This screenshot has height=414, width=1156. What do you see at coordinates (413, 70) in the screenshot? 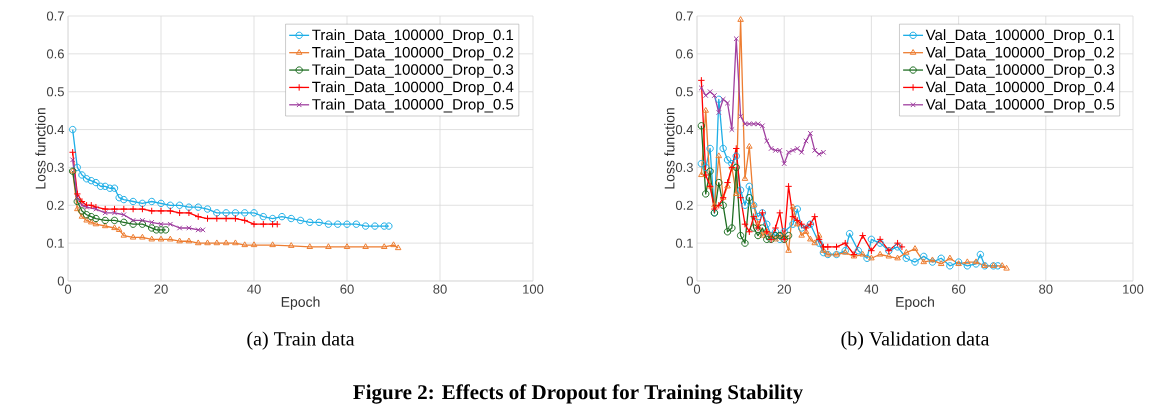
I see `legend-label: Train_Data_100000_Drop_0.3` at bounding box center [413, 70].